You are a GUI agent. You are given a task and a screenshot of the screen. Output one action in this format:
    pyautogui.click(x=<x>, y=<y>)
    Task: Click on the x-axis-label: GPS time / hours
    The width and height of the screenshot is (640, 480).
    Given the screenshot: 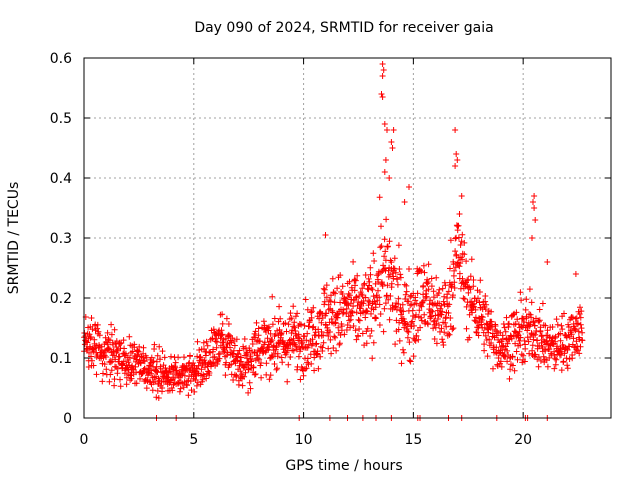 What is the action you would take?
    pyautogui.click(x=343, y=466)
    